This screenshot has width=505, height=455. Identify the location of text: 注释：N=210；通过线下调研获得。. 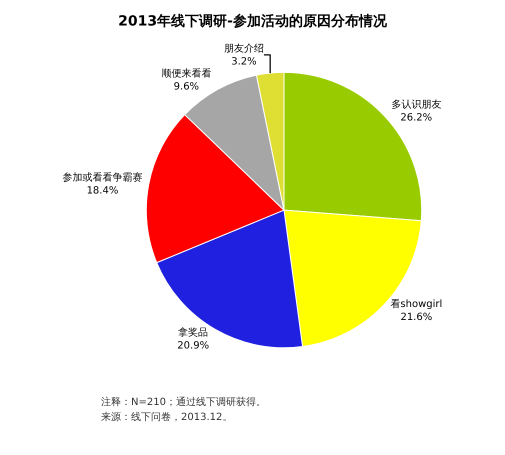
(183, 402).